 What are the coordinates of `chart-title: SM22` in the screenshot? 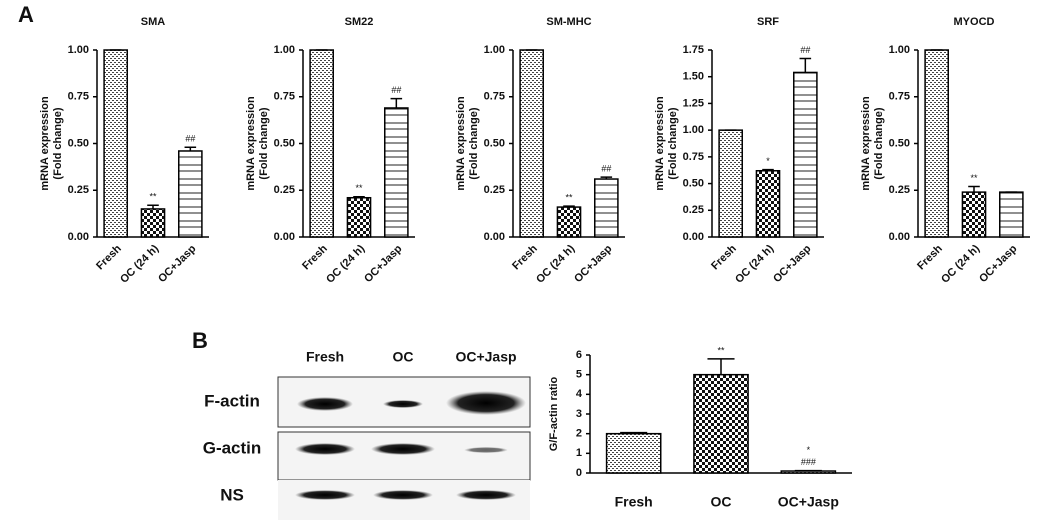 It's located at (359, 22).